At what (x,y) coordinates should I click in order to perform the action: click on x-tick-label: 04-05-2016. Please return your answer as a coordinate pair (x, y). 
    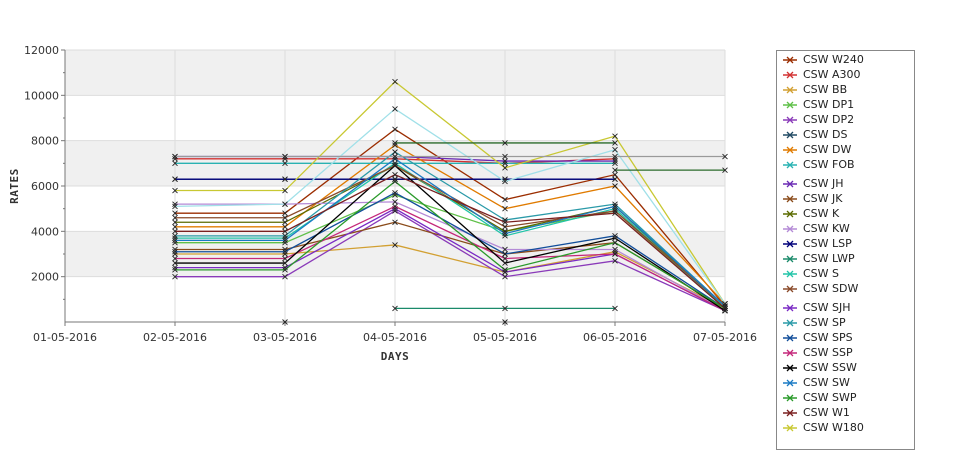
    Looking at the image, I should click on (395, 337).